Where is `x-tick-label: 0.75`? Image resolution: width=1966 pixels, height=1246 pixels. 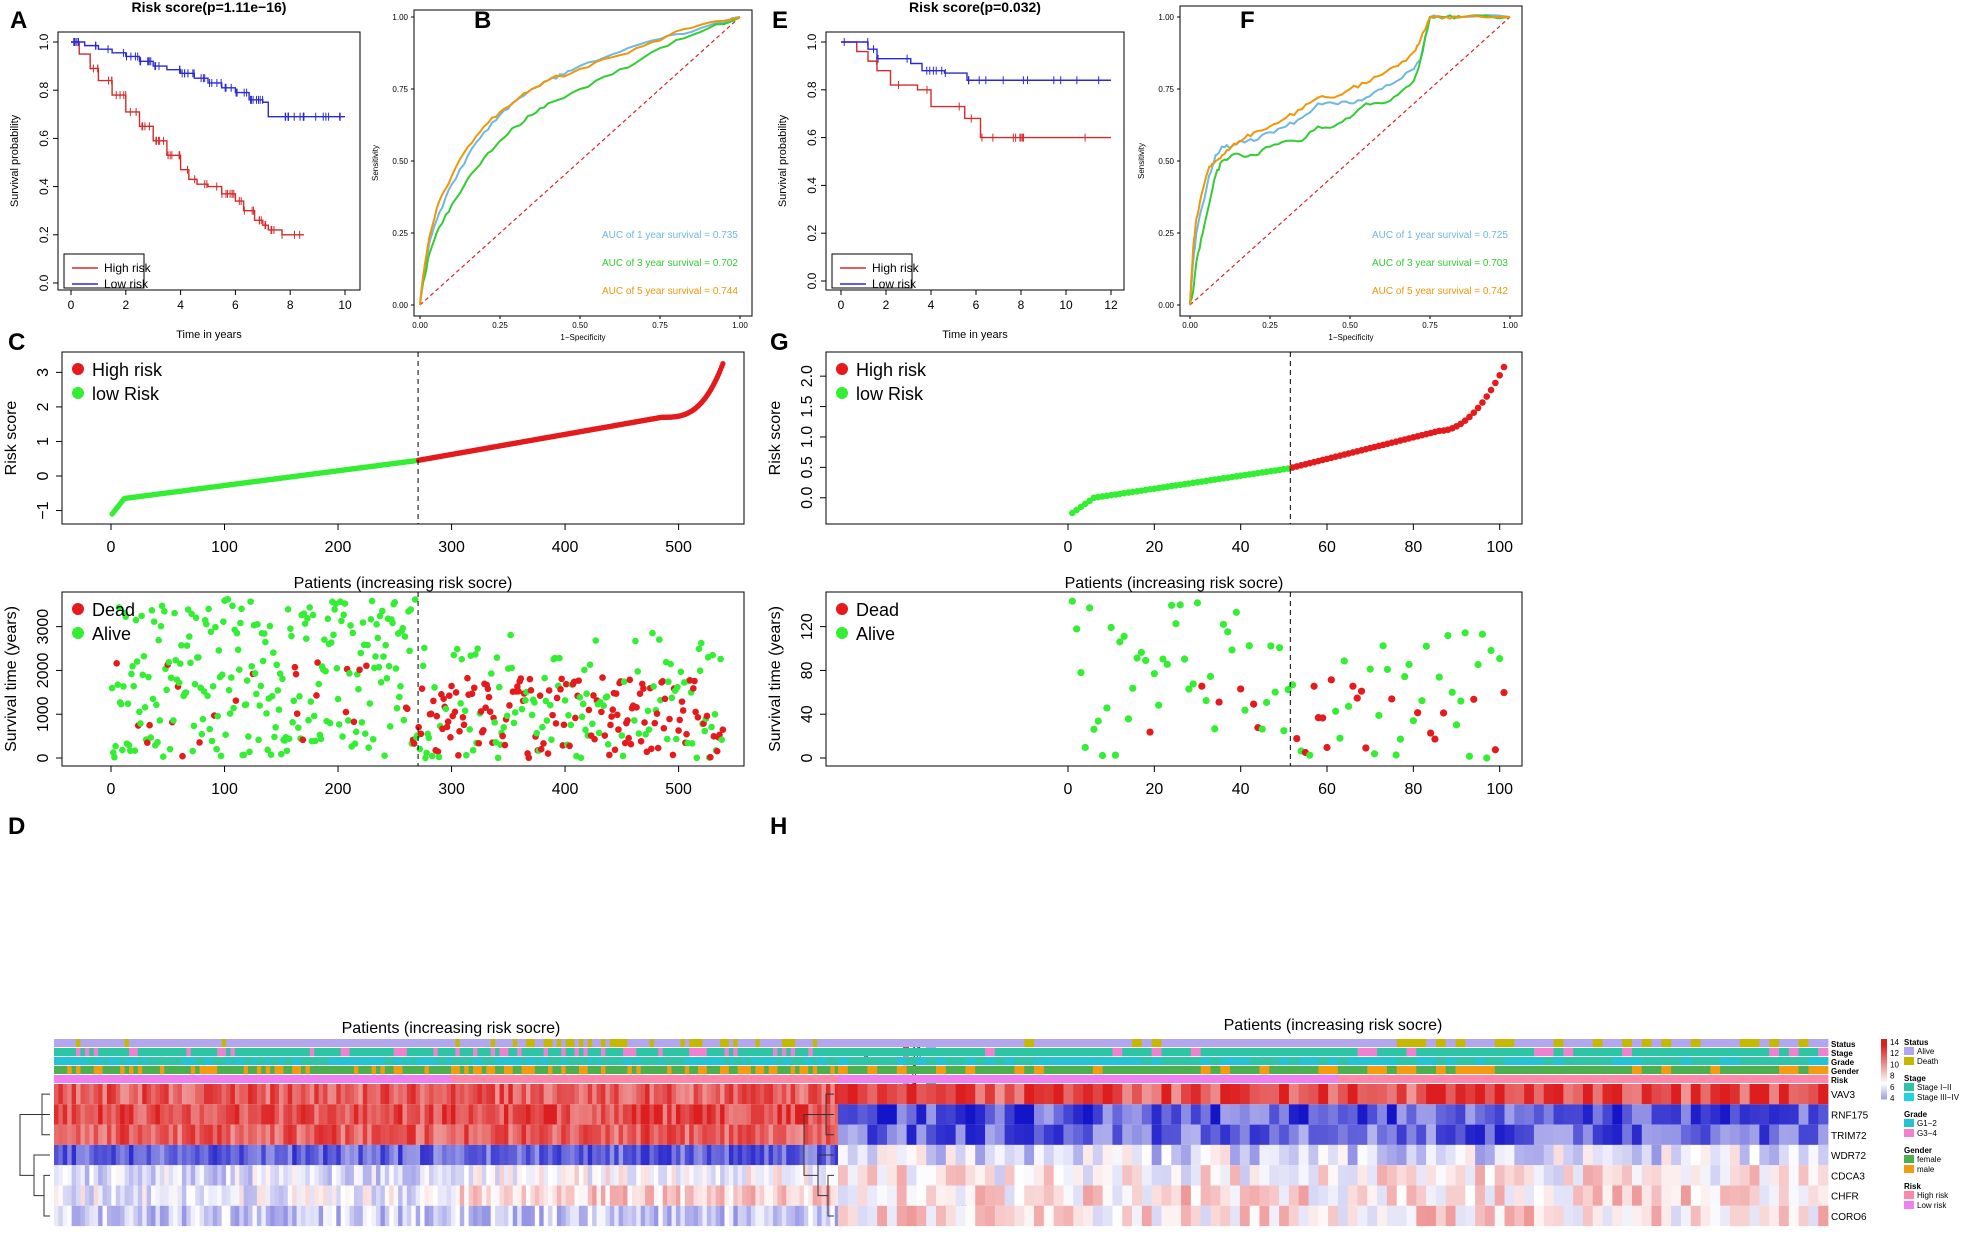 x-tick-label: 0.75 is located at coordinates (660, 325).